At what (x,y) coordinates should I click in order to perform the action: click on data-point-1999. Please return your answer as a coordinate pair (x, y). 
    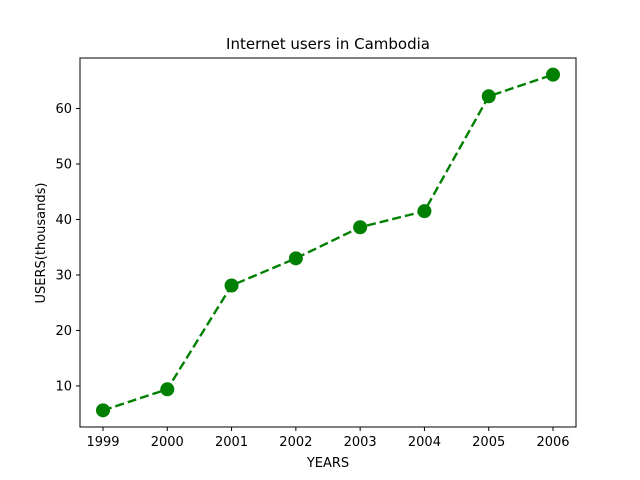
    Looking at the image, I should click on (103, 410).